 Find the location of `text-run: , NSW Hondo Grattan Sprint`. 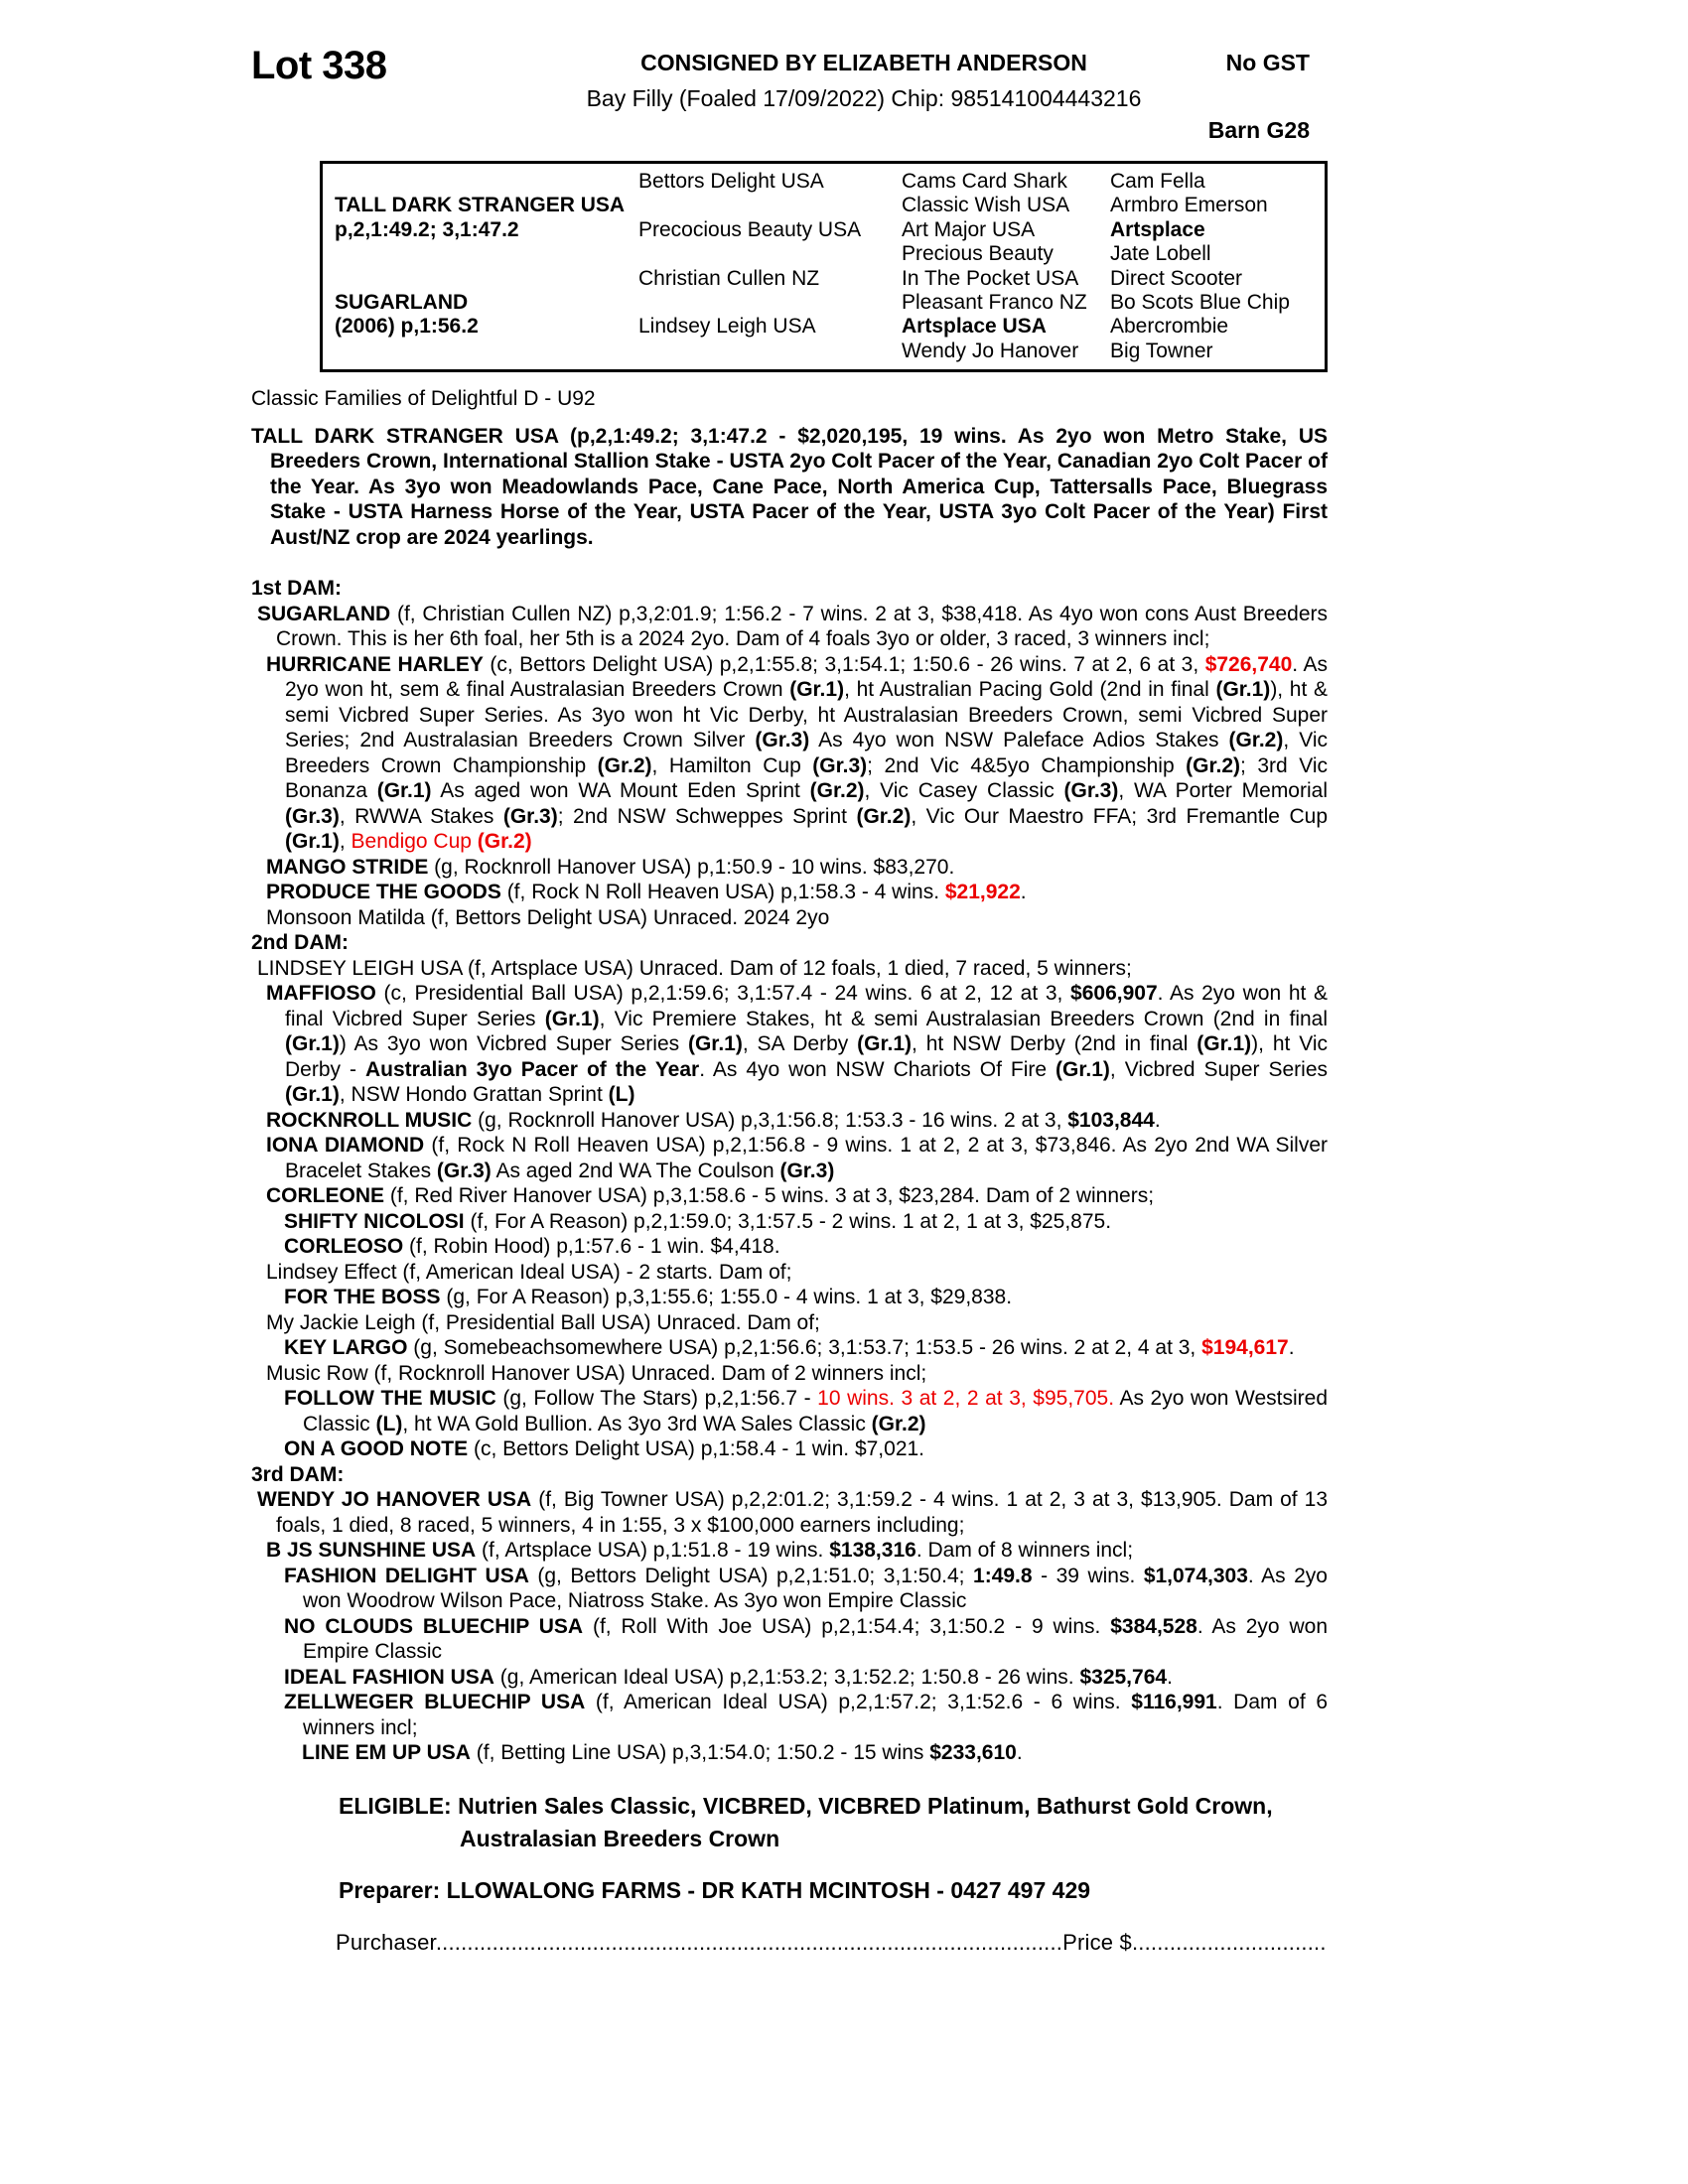

text-run: , NSW Hondo Grattan Sprint is located at coordinates (474, 1095).